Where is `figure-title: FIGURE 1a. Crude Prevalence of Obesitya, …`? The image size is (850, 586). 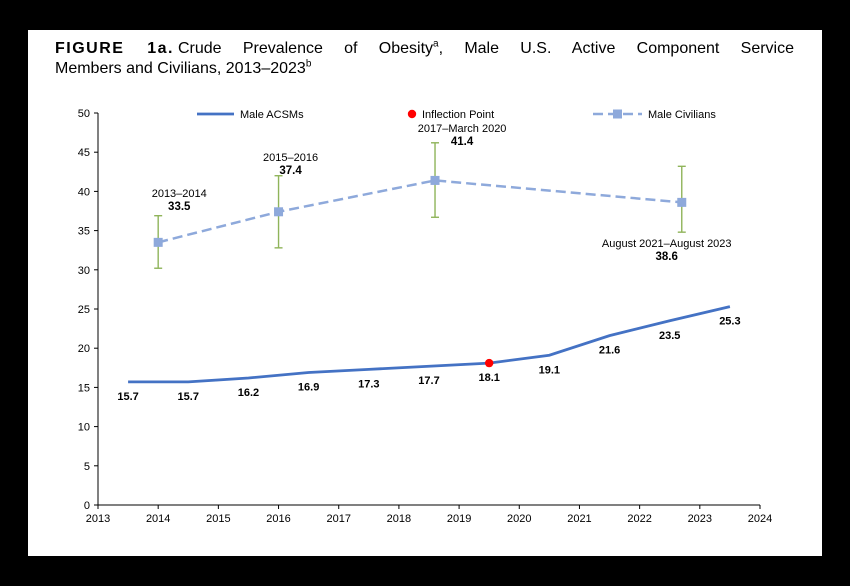 figure-title: FIGURE 1a. Crude Prevalence of Obesitya, … is located at coordinates (424, 59).